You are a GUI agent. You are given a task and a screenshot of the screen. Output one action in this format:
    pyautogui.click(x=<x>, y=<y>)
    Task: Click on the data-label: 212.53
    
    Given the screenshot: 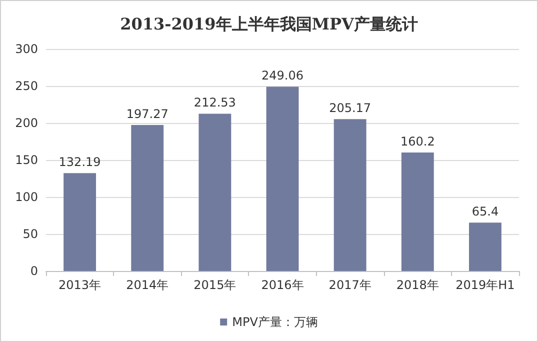 What is the action you would take?
    pyautogui.click(x=215, y=103)
    